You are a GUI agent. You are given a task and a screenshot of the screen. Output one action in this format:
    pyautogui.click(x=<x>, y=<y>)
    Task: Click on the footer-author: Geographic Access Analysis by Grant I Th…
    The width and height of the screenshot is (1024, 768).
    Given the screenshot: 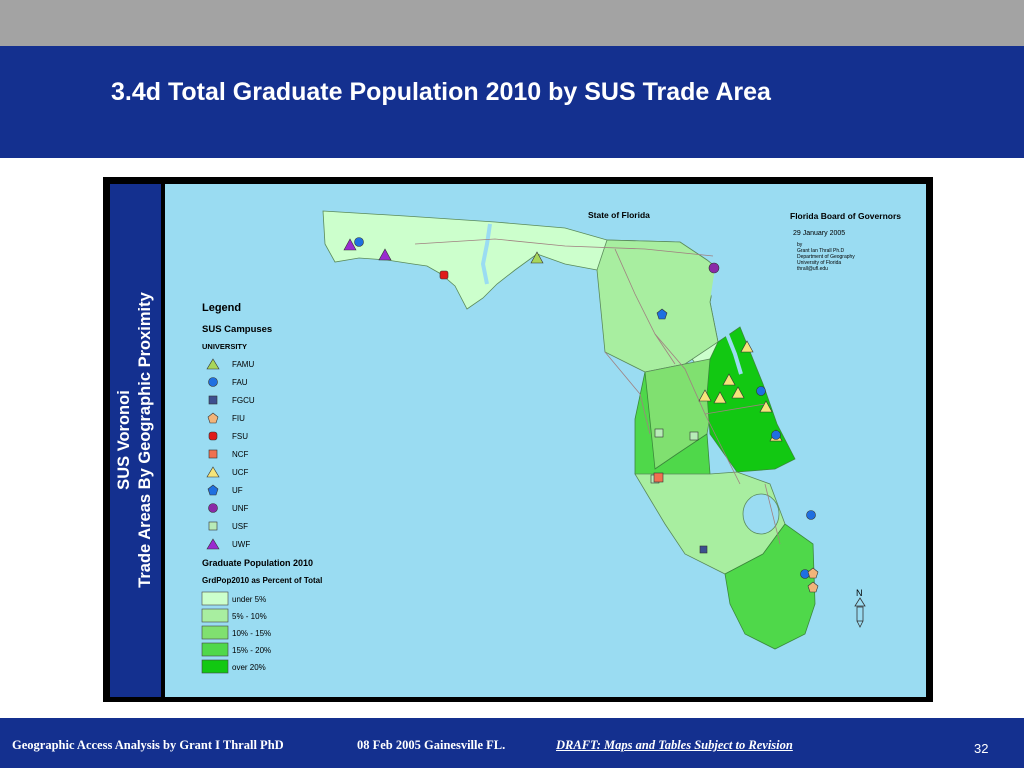 What is the action you would take?
    pyautogui.click(x=148, y=745)
    